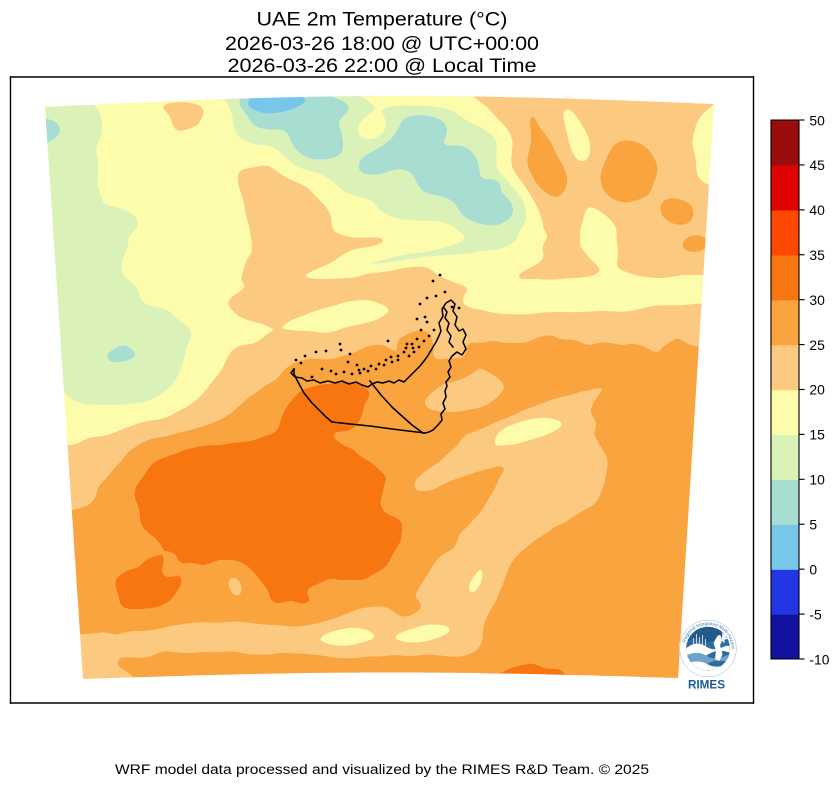 This screenshot has width=840, height=788. What do you see at coordinates (817, 390) in the screenshot?
I see `svg-text: 20` at bounding box center [817, 390].